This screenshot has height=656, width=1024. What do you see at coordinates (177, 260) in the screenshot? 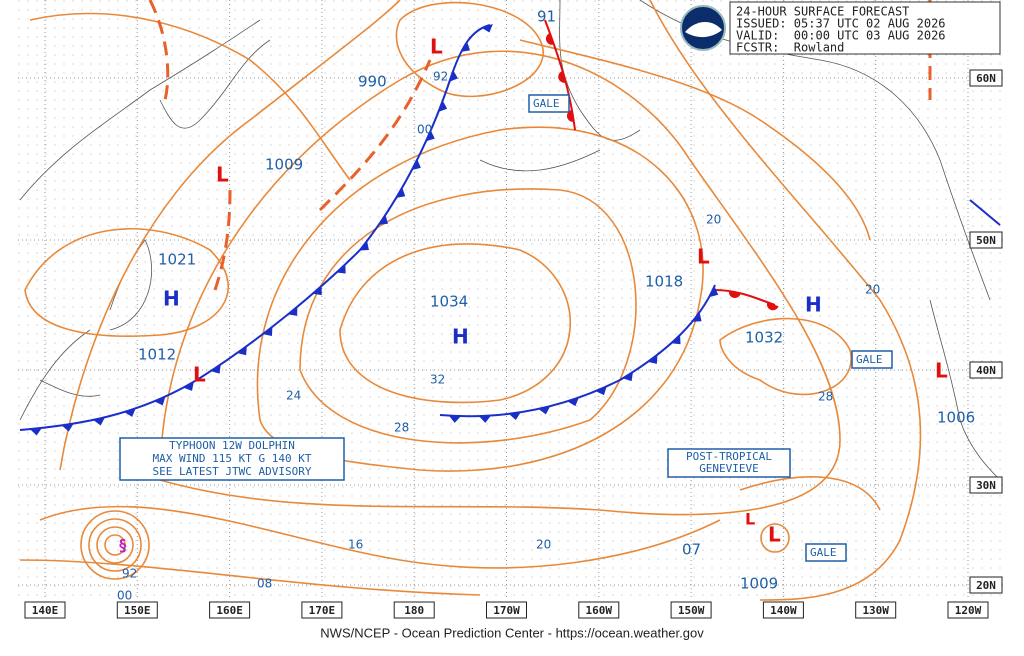
I see `pressure: 1021` at bounding box center [177, 260].